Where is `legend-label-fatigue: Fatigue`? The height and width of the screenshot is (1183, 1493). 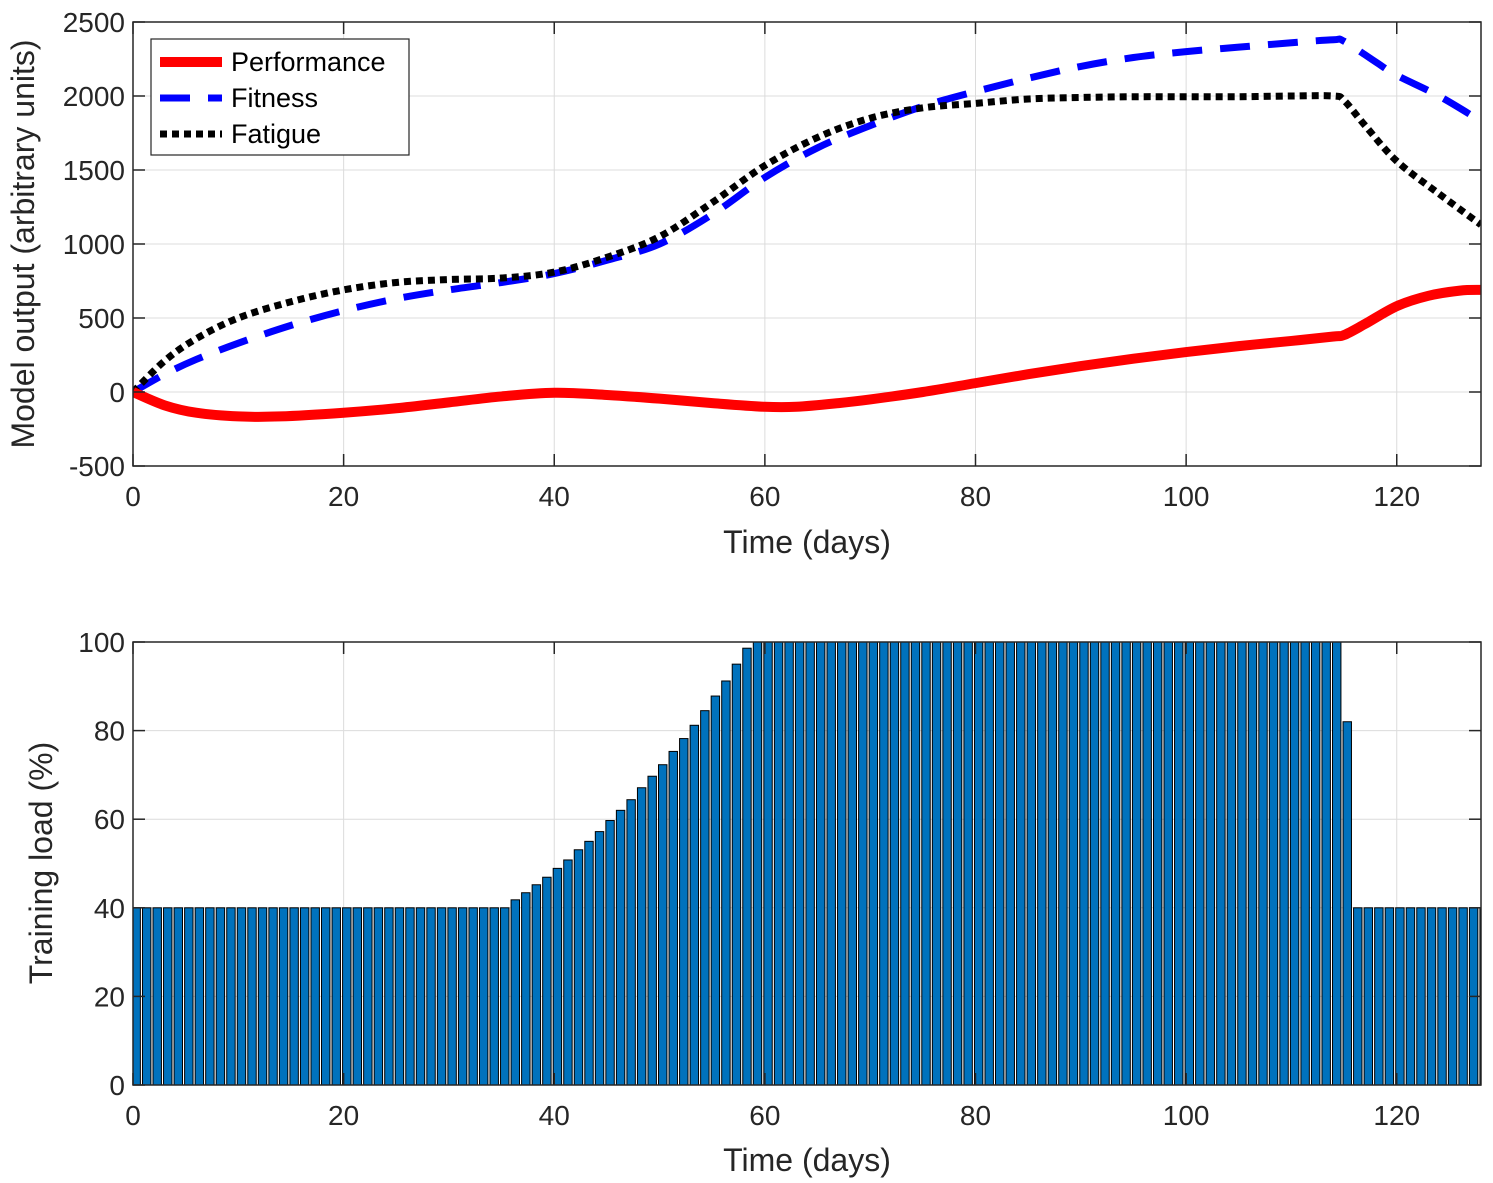
legend-label-fatigue: Fatigue is located at coordinates (276, 134).